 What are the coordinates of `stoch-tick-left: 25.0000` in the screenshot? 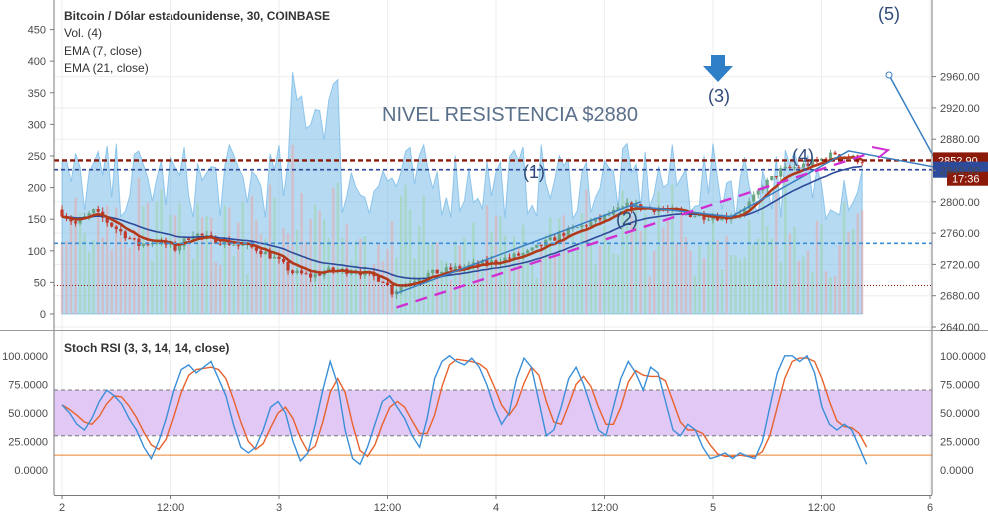 It's located at (28, 442).